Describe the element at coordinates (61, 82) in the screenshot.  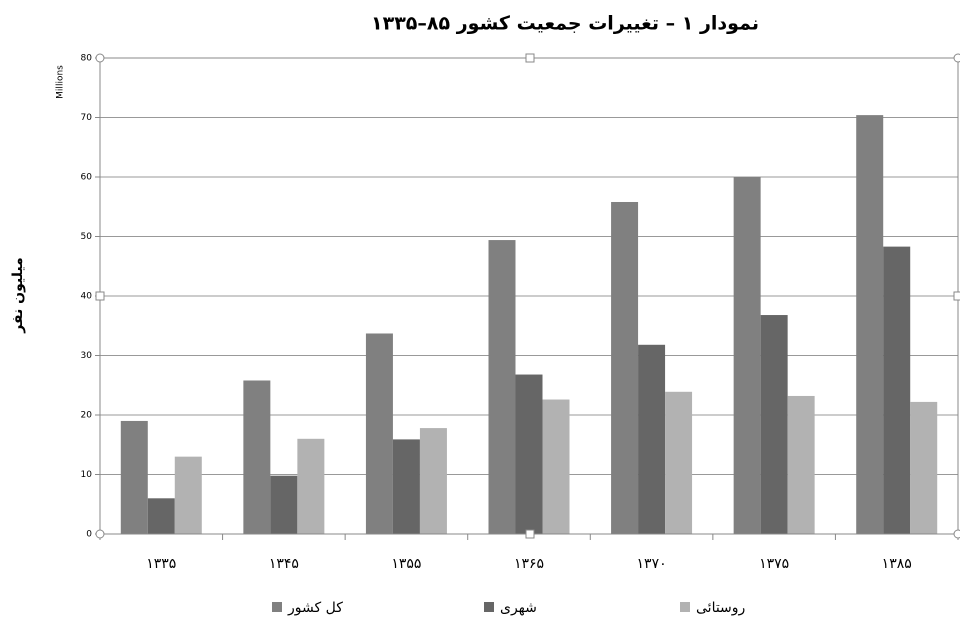
I see `y-unit-label: Millions` at that location.